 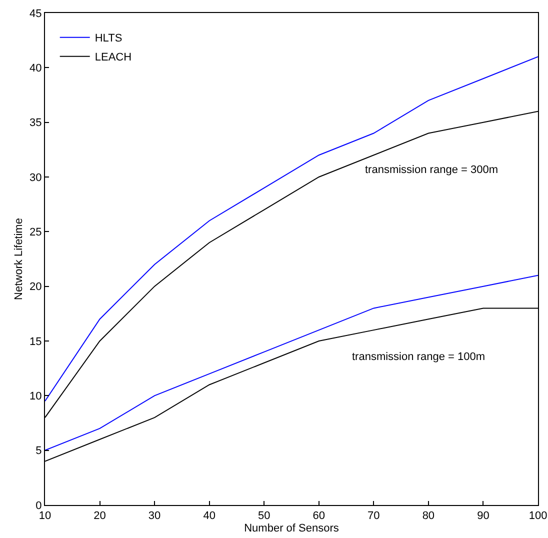 I want to click on y-axis-title: Network Lifetime, so click(x=19, y=259).